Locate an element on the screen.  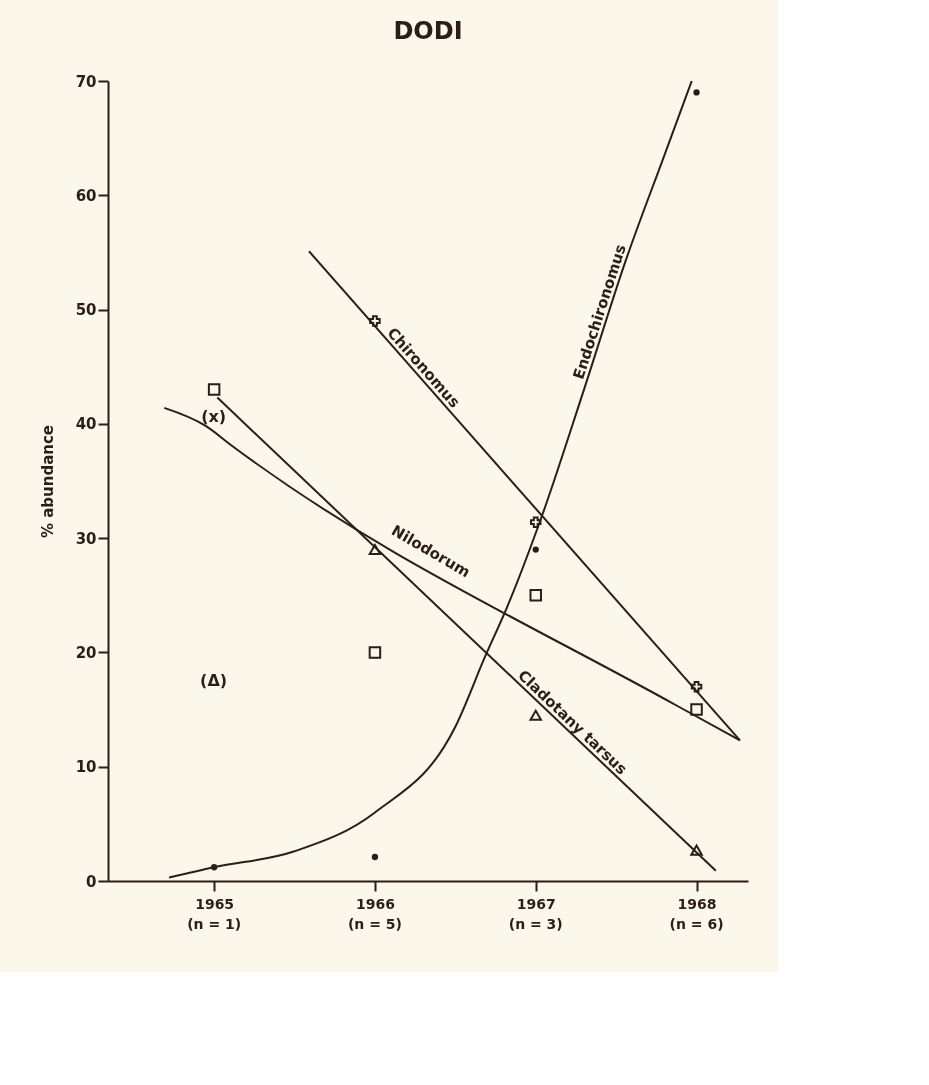
y-tick-label: 60 is located at coordinates (86, 195).